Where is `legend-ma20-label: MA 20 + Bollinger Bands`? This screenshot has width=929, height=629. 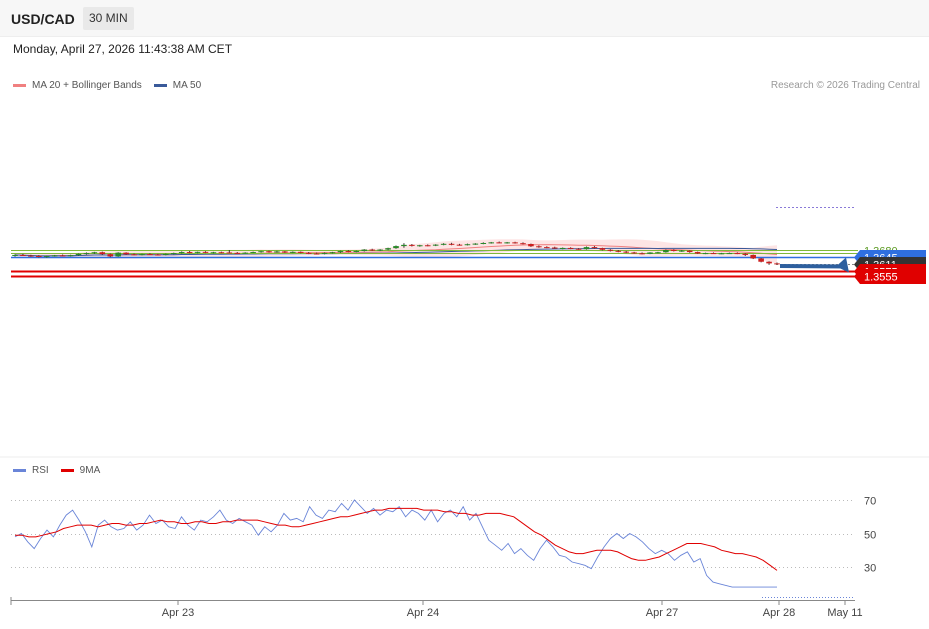
legend-ma20-label: MA 20 + Bollinger Bands is located at coordinates (87, 85).